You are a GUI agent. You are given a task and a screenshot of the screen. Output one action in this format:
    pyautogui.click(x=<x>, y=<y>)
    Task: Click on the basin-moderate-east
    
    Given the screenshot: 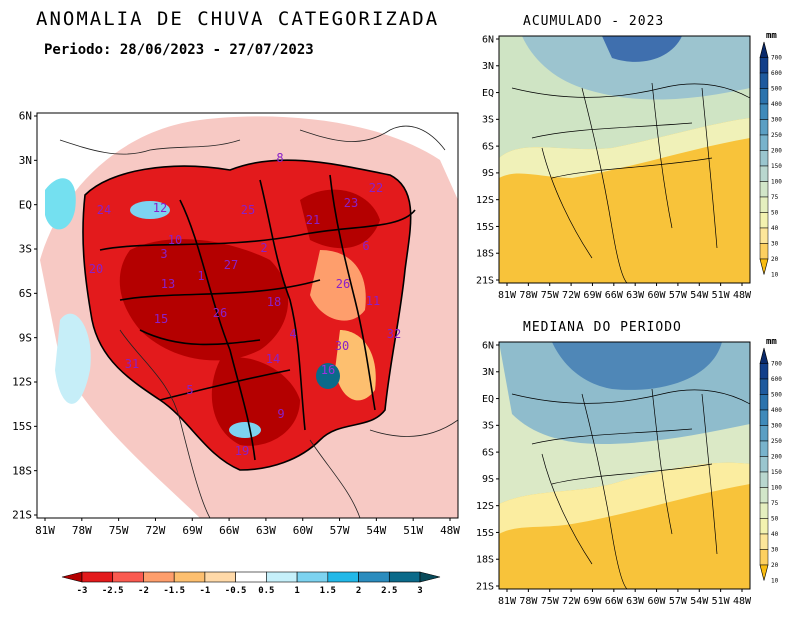 What is the action you would take?
    pyautogui.click(x=338, y=285)
    